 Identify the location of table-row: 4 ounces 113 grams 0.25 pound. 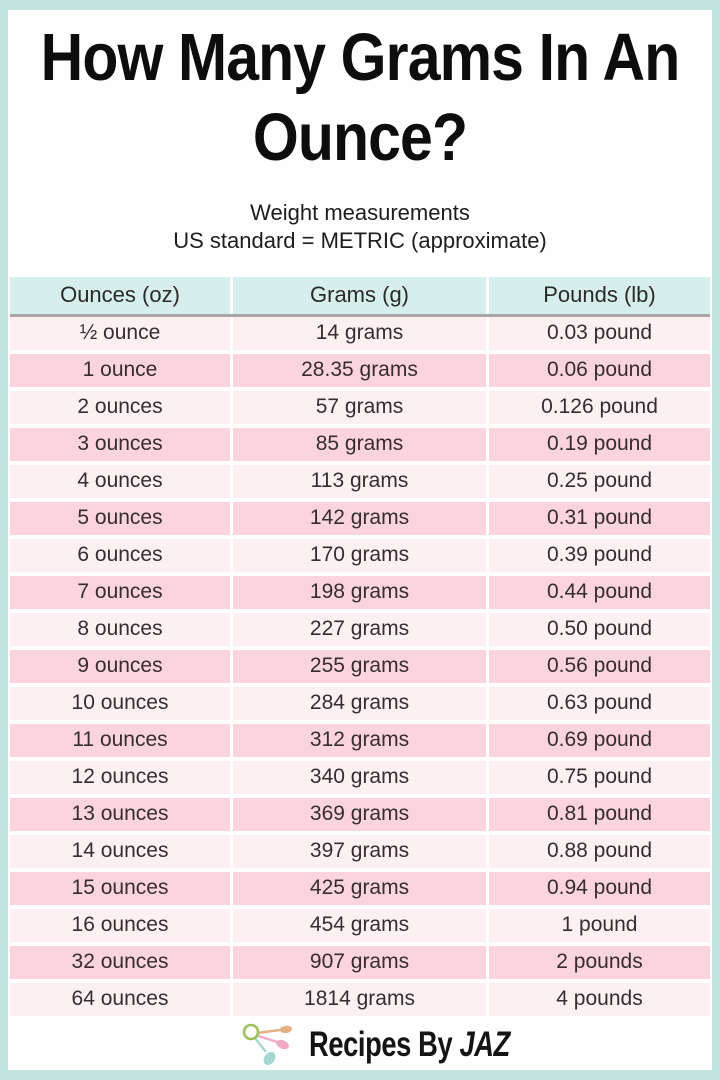
(360, 481).